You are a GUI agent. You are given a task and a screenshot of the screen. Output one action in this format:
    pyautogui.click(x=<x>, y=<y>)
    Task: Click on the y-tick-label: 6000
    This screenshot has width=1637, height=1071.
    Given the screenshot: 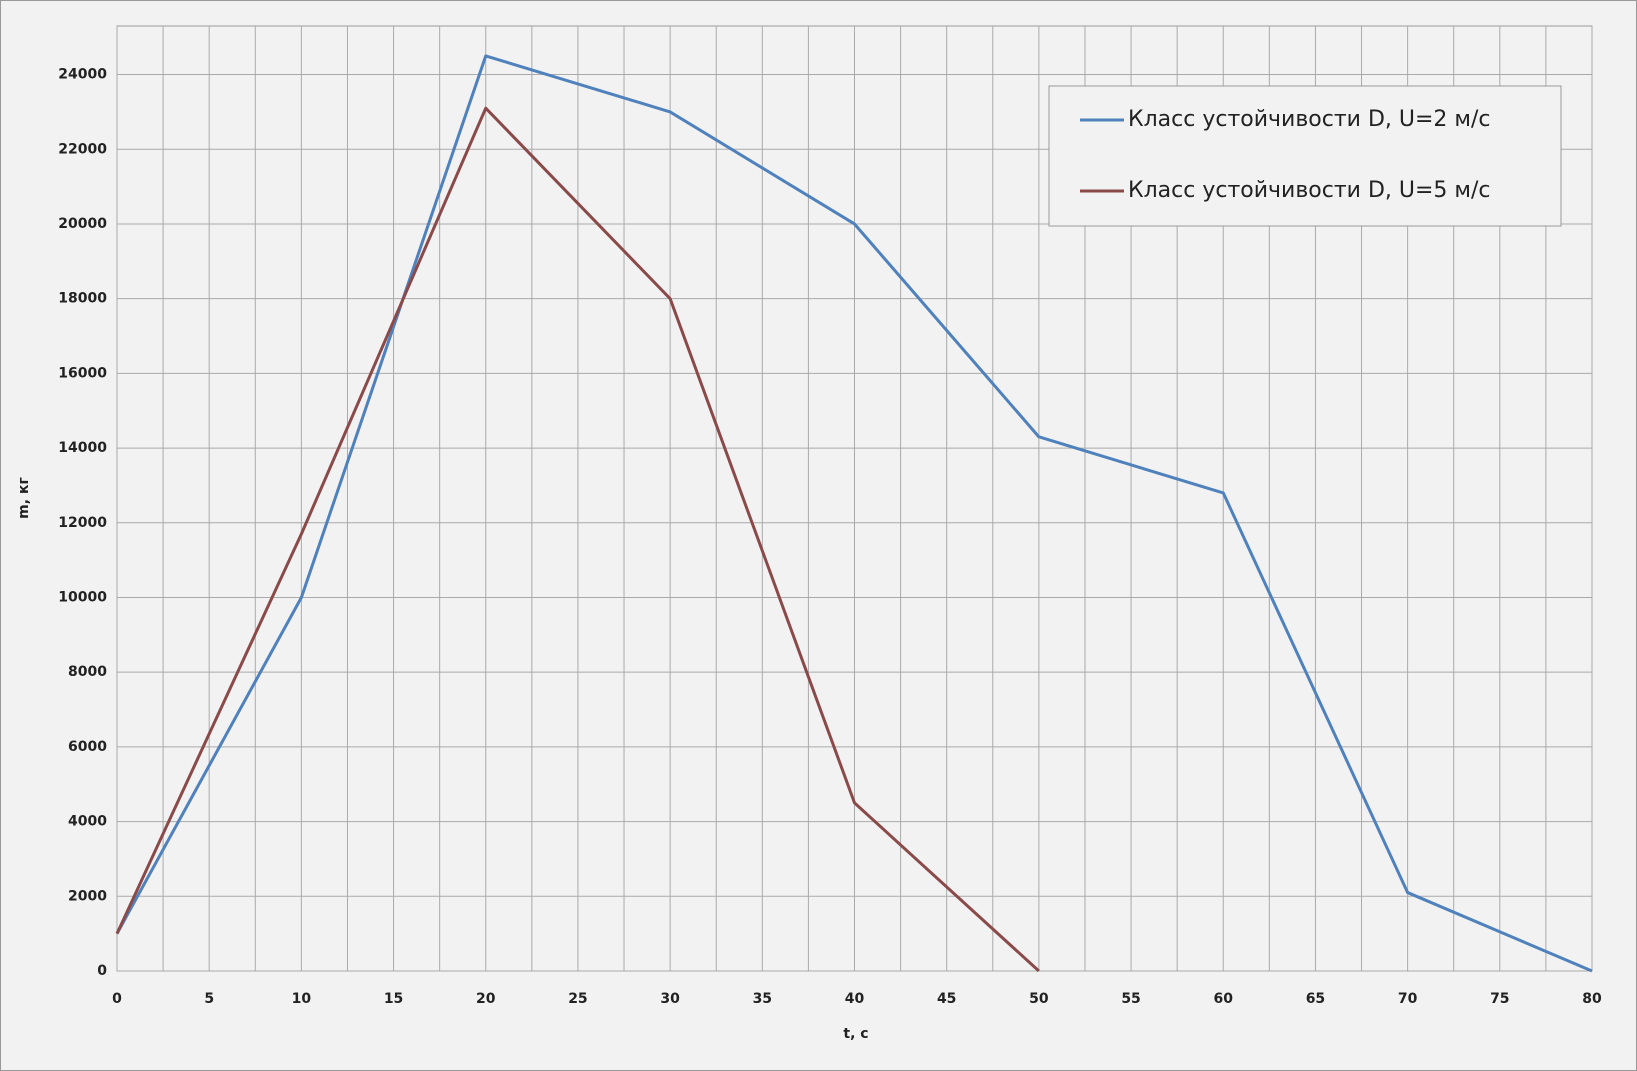 What is the action you would take?
    pyautogui.click(x=87, y=747)
    